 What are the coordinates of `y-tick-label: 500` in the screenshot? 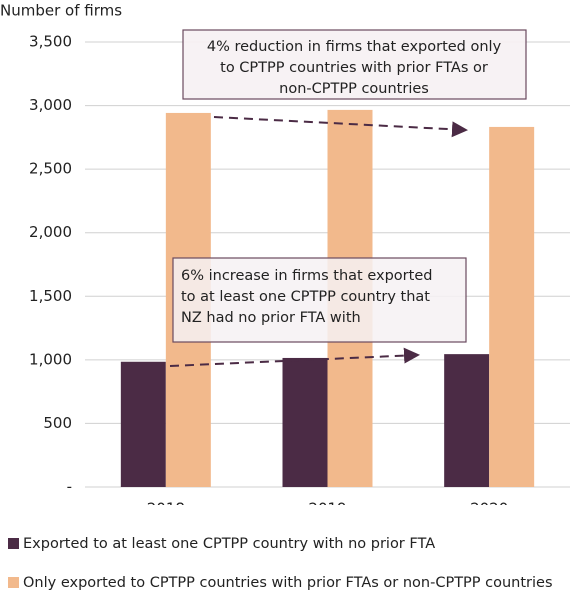 It's located at (57, 423).